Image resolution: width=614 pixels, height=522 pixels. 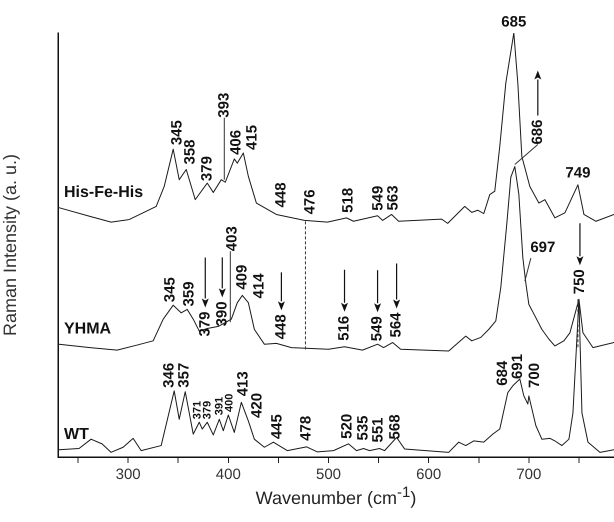 What do you see at coordinates (169, 289) in the screenshot?
I see `annotation: 345` at bounding box center [169, 289].